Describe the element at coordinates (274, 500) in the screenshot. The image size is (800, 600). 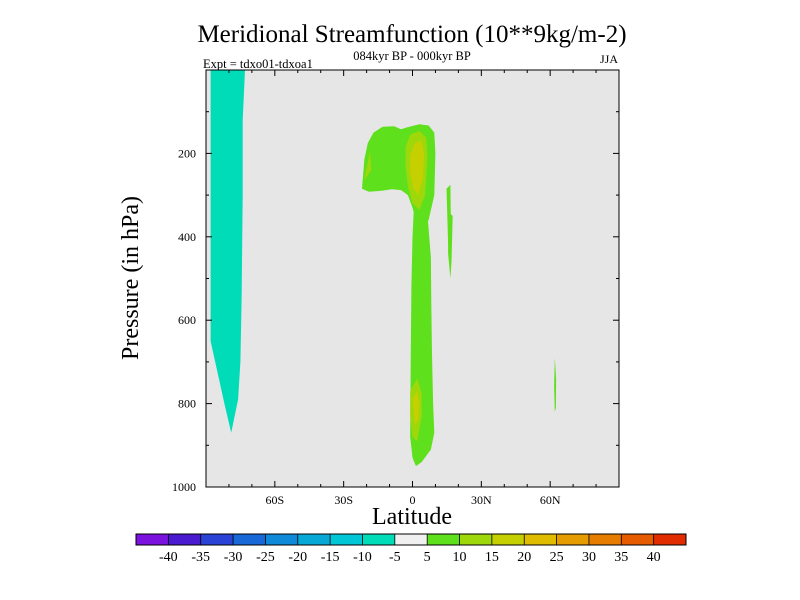
I see `x-tick-label: 60S` at that location.